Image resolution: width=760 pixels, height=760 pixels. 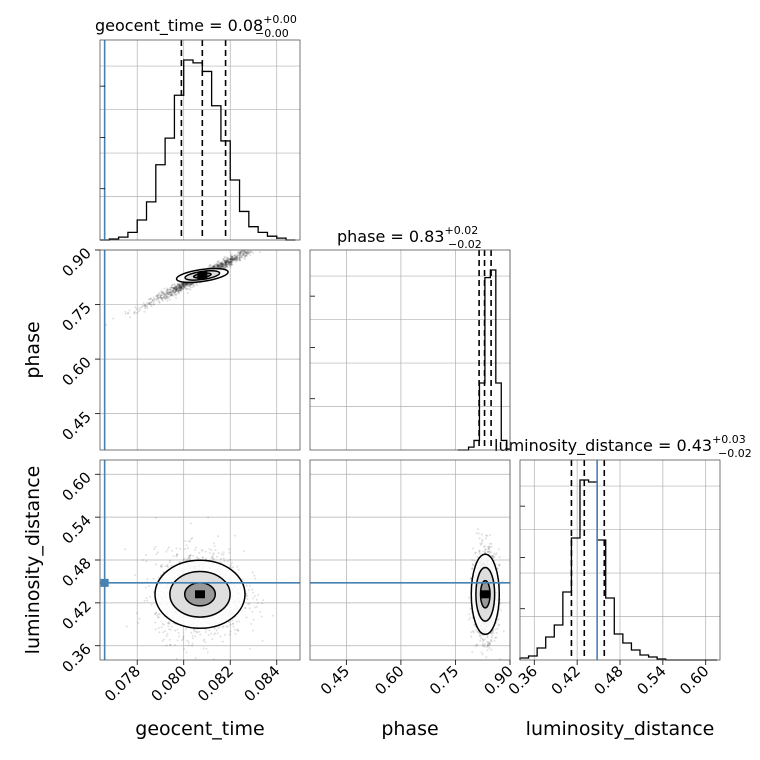 What do you see at coordinates (427, 236) in the screenshot?
I see `title-phase-median: 0.83` at bounding box center [427, 236].